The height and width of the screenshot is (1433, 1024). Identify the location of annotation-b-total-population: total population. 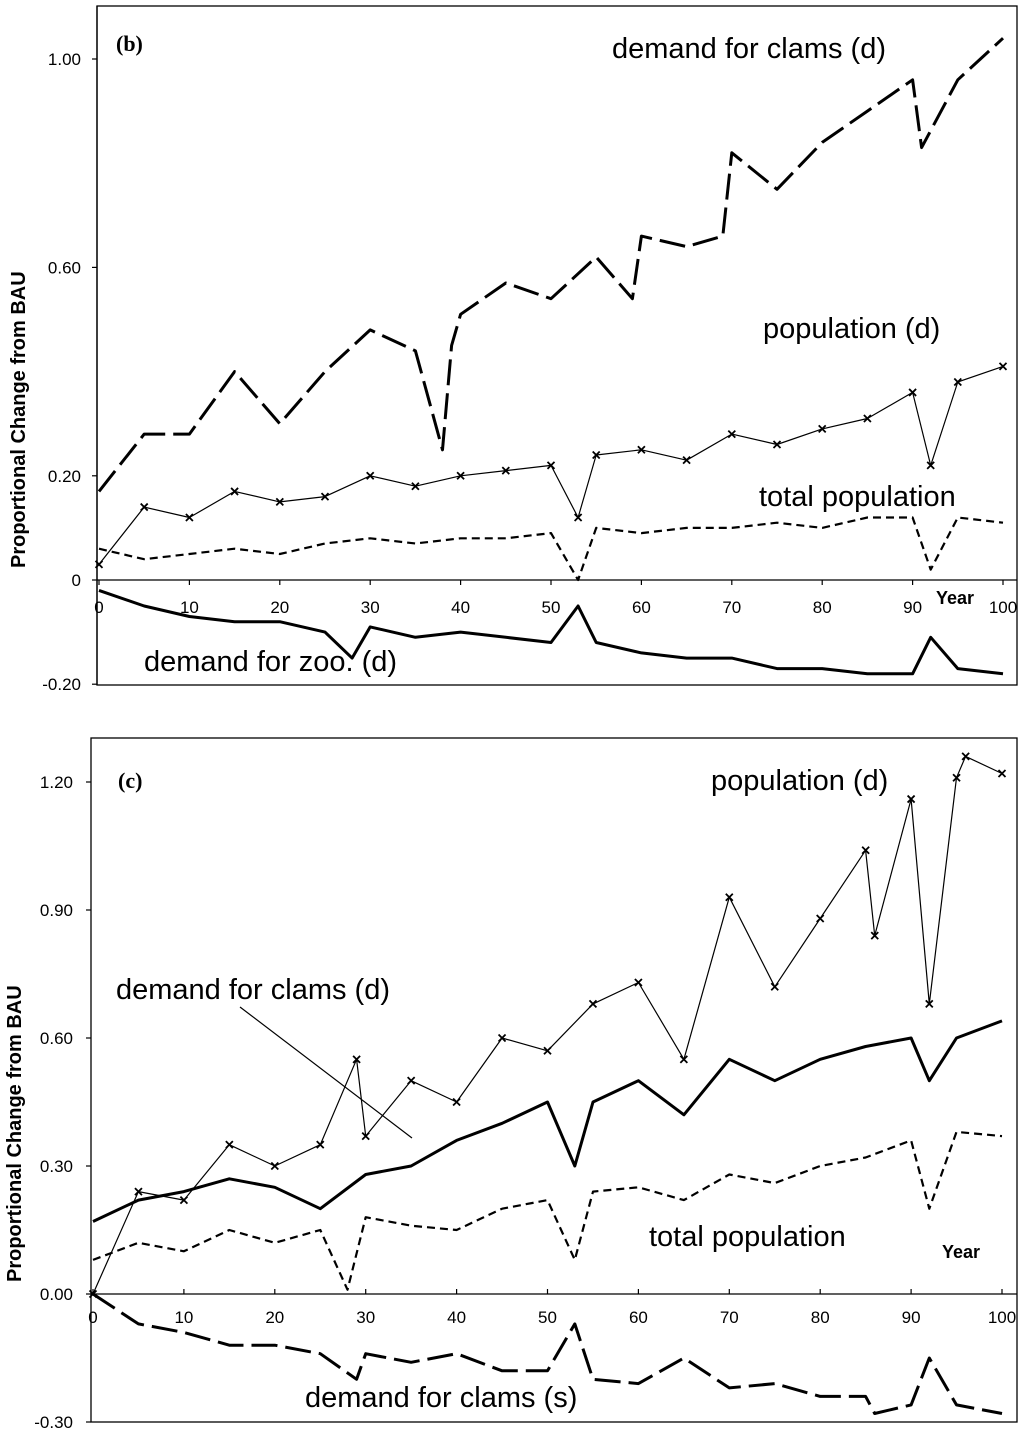
(857, 497).